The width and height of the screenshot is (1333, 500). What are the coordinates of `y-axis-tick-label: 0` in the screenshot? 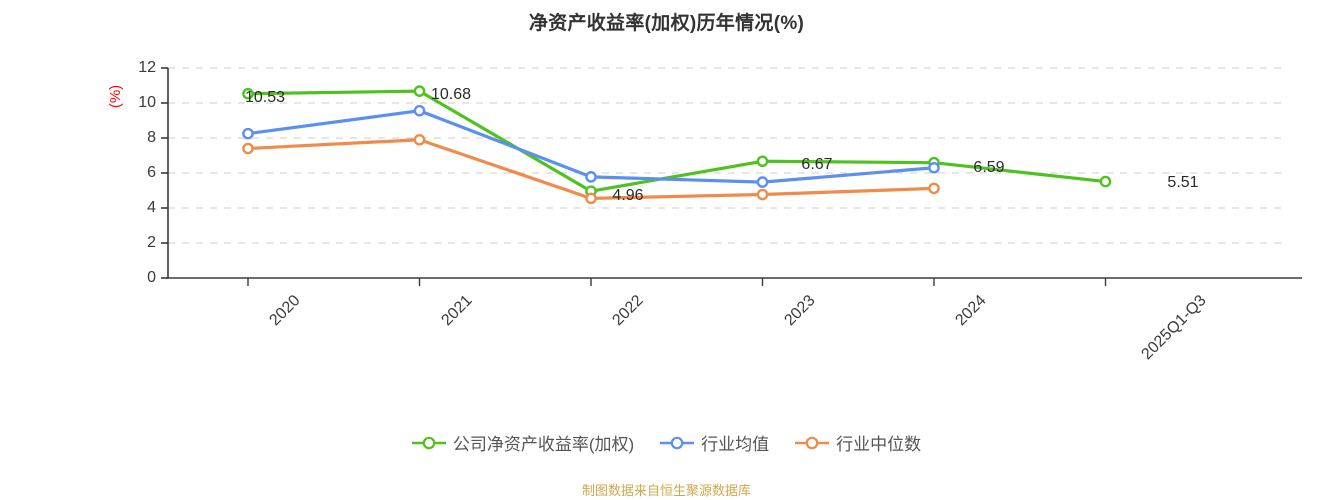 It's located at (151, 277).